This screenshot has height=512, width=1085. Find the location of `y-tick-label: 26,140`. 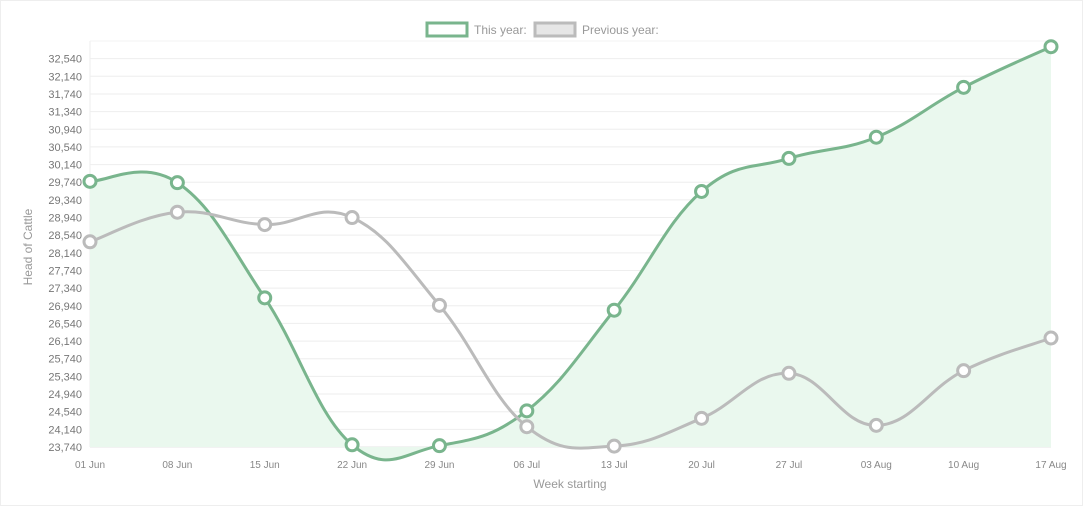

y-tick-label: 26,140 is located at coordinates (65, 342).